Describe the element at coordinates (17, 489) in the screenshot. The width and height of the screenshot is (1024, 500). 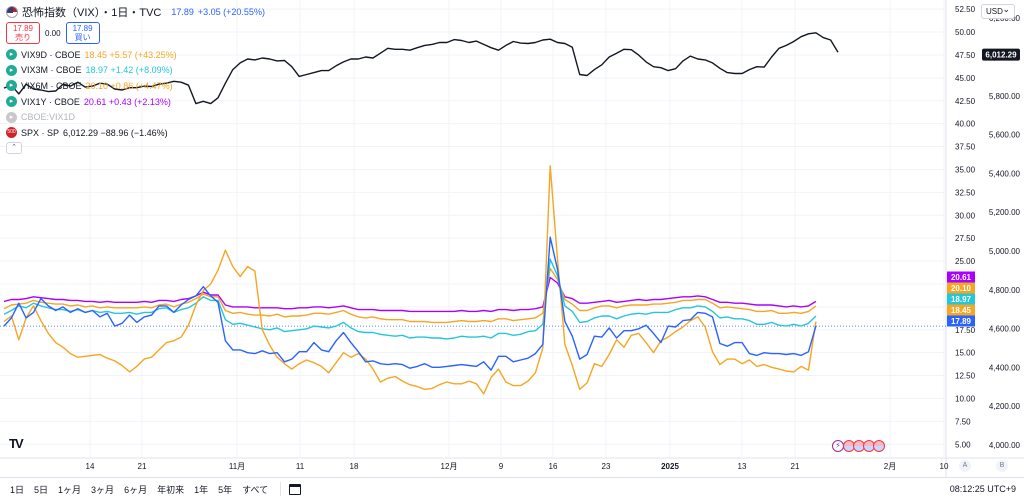
I see `period-1d: 1日` at that location.